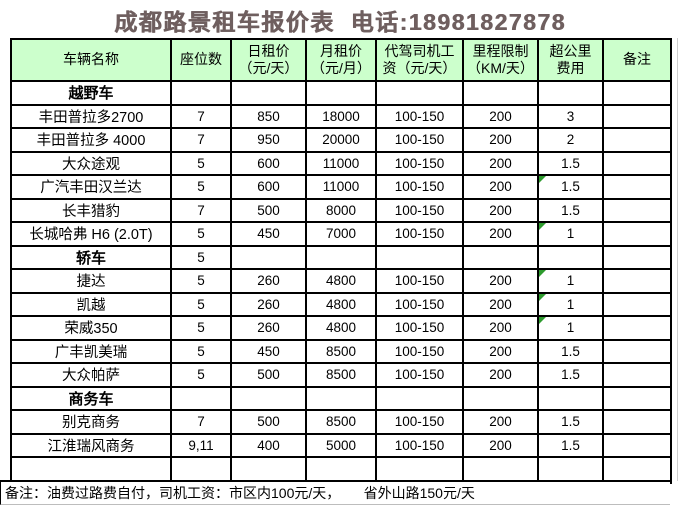  Describe the element at coordinates (268, 60) in the screenshot. I see `column-header-daily-price: 日租价 （元/天）` at that location.